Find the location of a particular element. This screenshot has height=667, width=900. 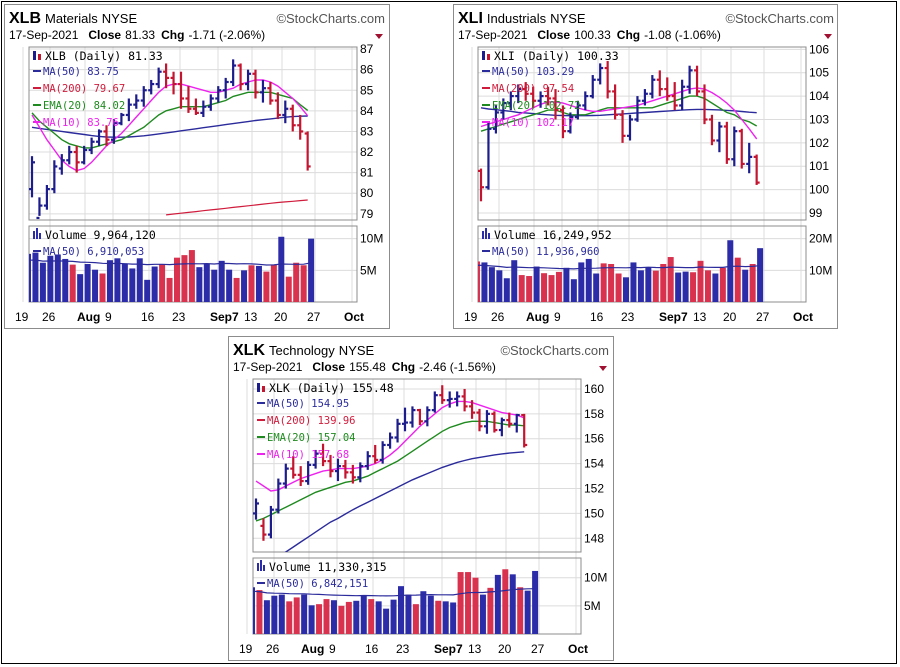

price-tick-label: 87 is located at coordinates (367, 49).